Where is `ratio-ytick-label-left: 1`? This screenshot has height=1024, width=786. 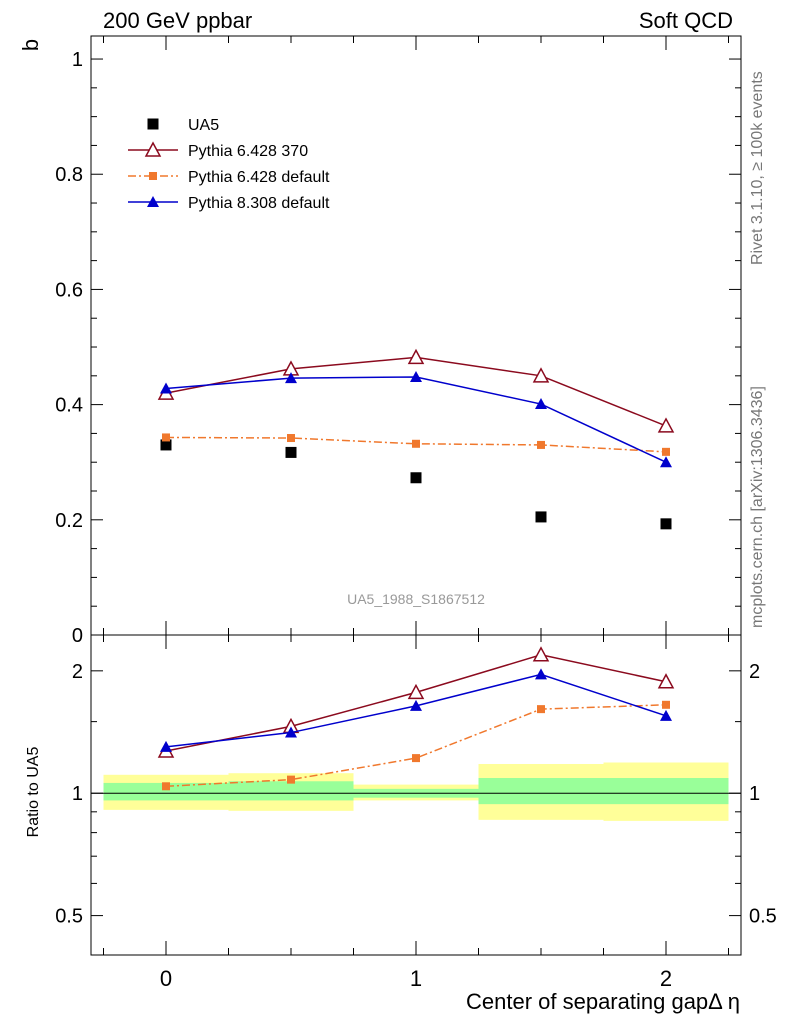
ratio-ytick-label-left: 1 is located at coordinates (77, 794).